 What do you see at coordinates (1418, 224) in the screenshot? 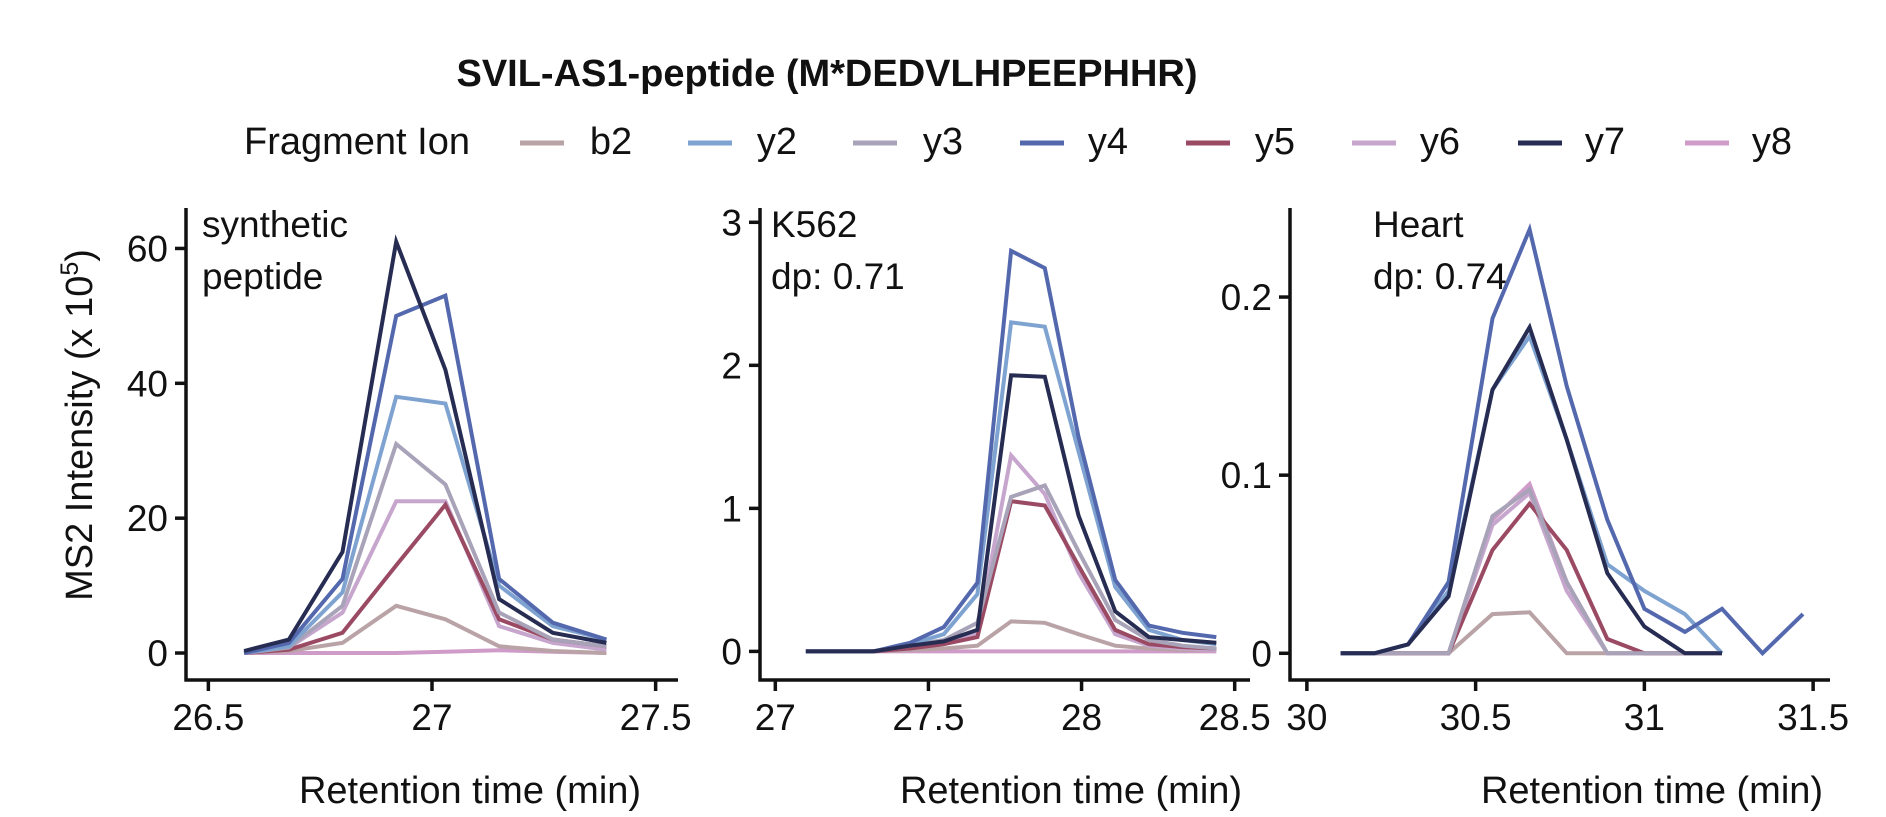
I see `panel-label: Heart` at bounding box center [1418, 224].